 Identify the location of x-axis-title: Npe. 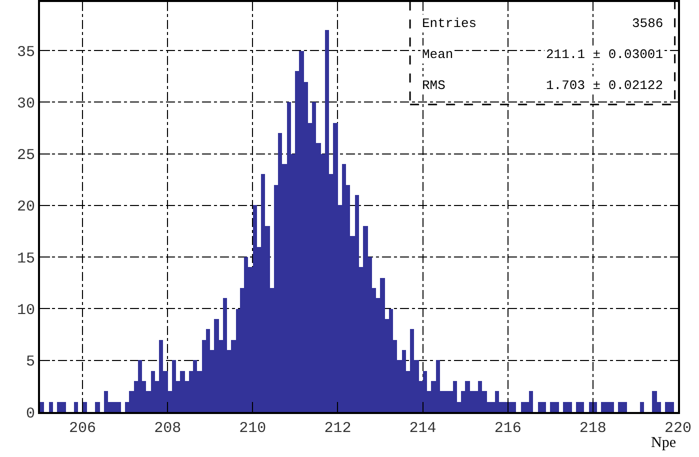
(663, 443).